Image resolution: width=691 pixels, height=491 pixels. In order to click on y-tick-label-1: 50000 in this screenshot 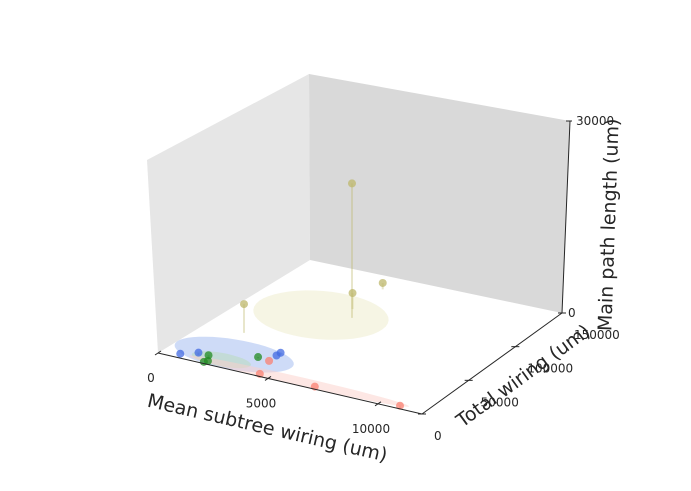, I will do `click(500, 402)`.